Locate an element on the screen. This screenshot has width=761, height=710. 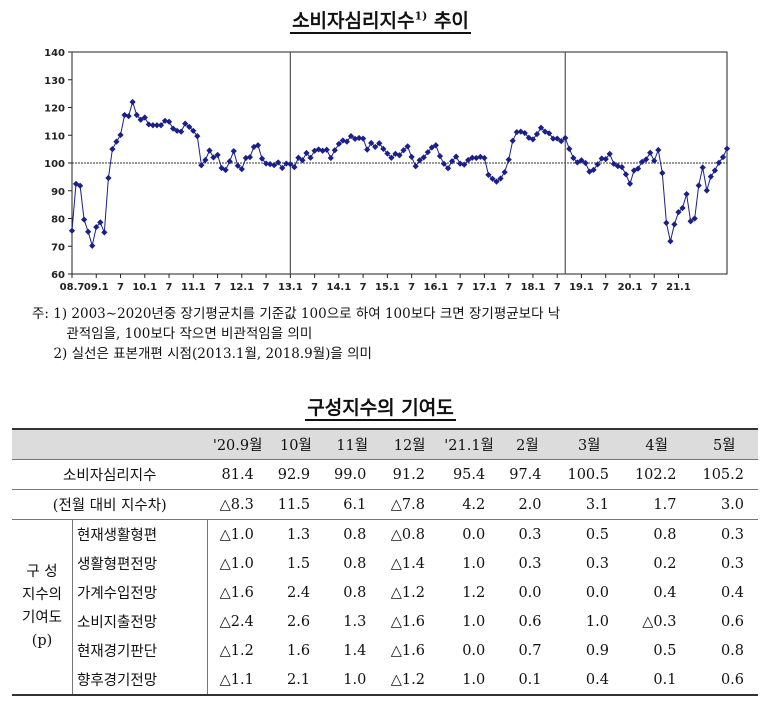
x-tick-label: 15.1 is located at coordinates (387, 287).